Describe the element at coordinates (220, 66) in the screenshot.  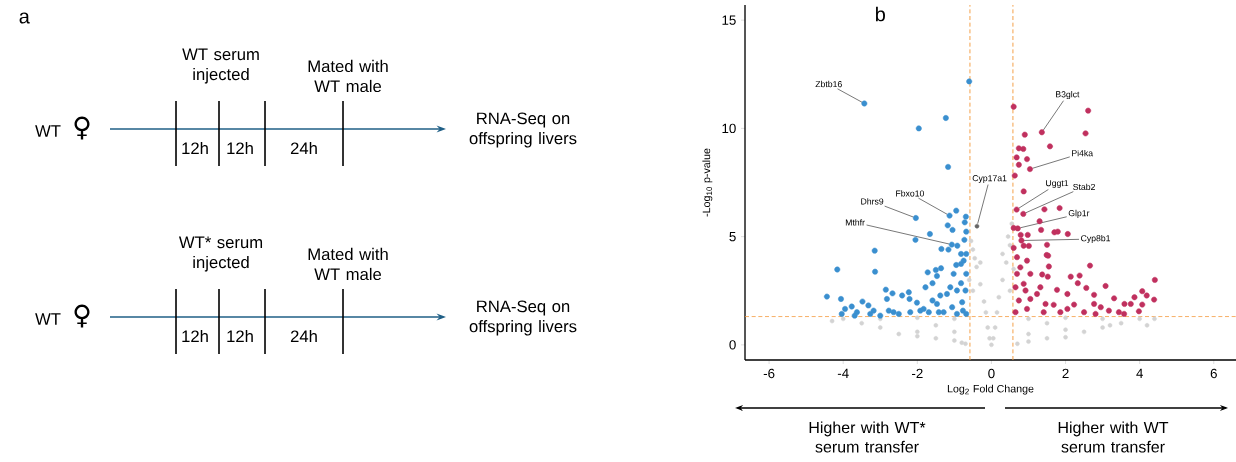
I see `text: WT serum injected` at that location.